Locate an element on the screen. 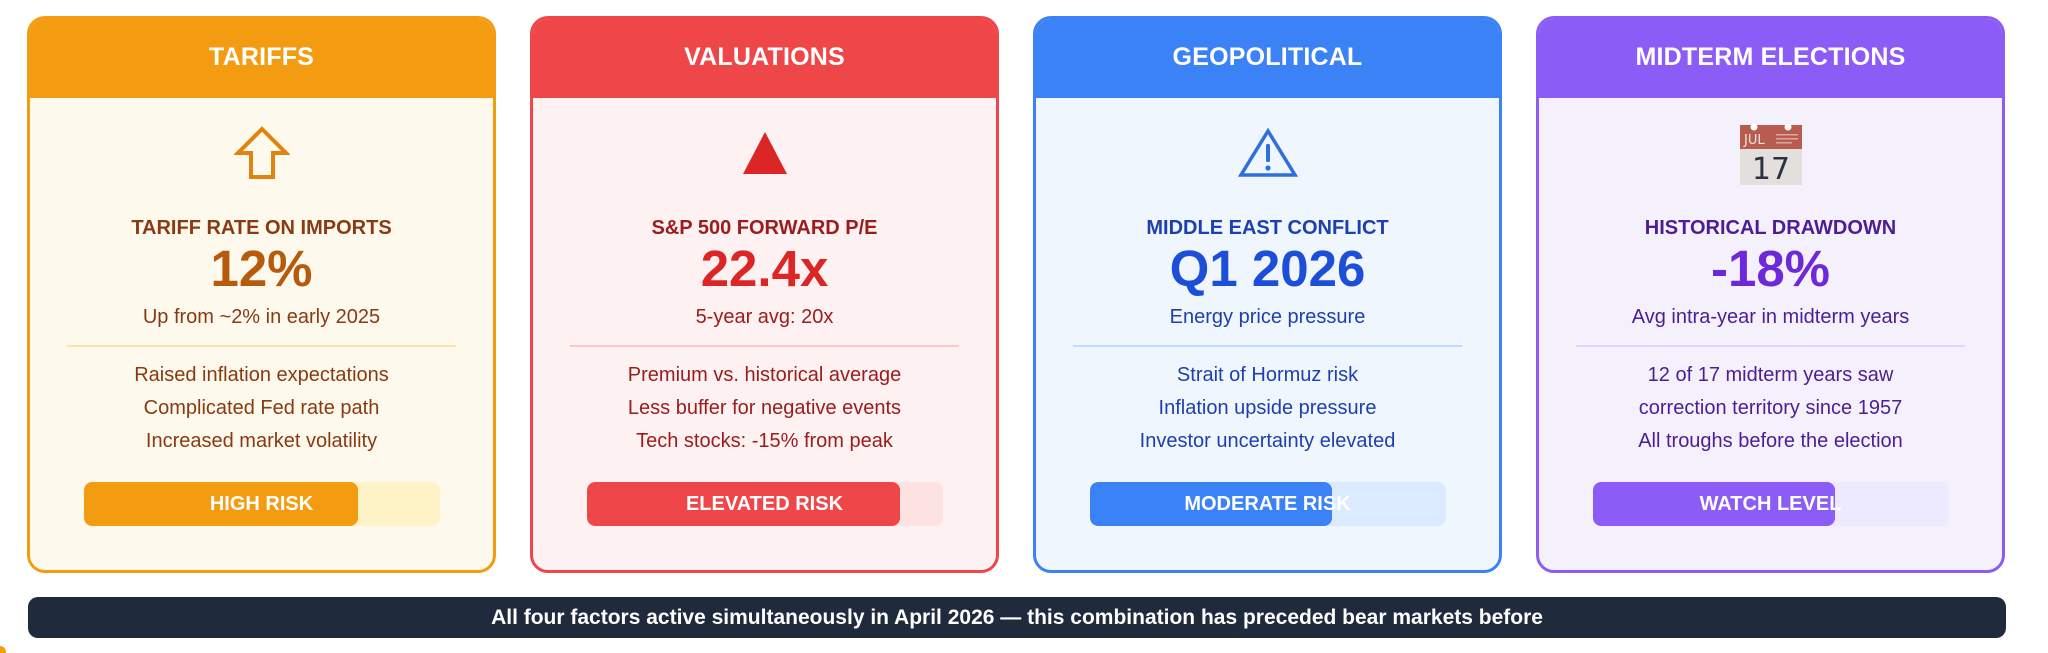 The width and height of the screenshot is (2048, 653). risk-level-label: WATCH LEVEL is located at coordinates (1770, 503).